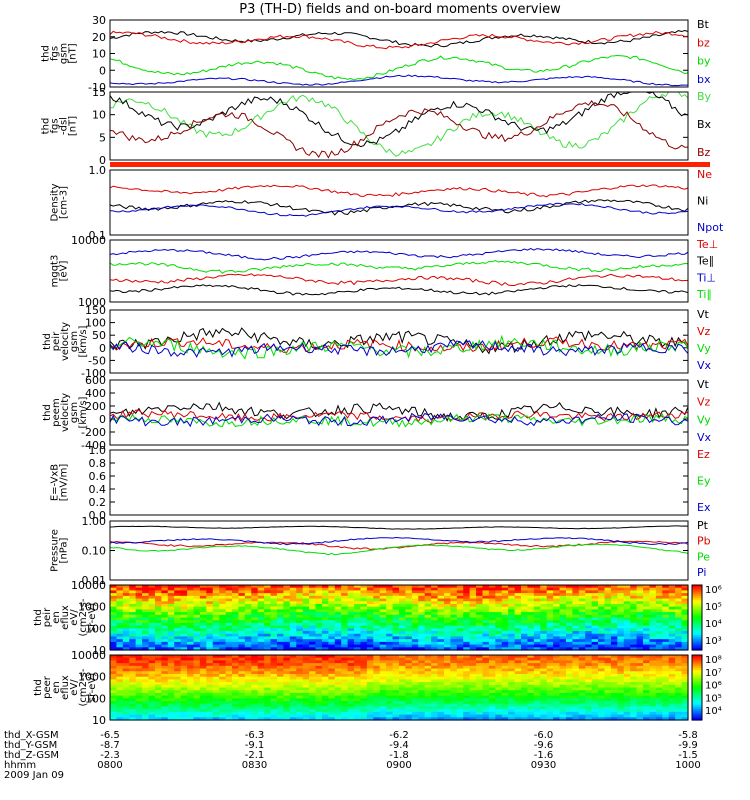 The height and width of the screenshot is (800, 750). Describe the element at coordinates (99, 20) in the screenshot. I see `y-tick-label: 30` at that location.